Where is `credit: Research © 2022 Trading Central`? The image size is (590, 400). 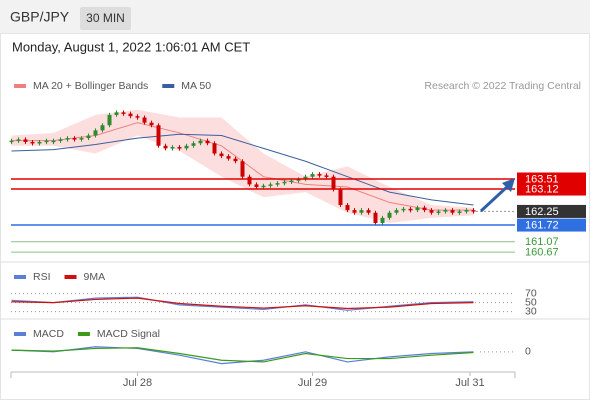
credit: Research © 2022 Trading Central is located at coordinates (502, 86).